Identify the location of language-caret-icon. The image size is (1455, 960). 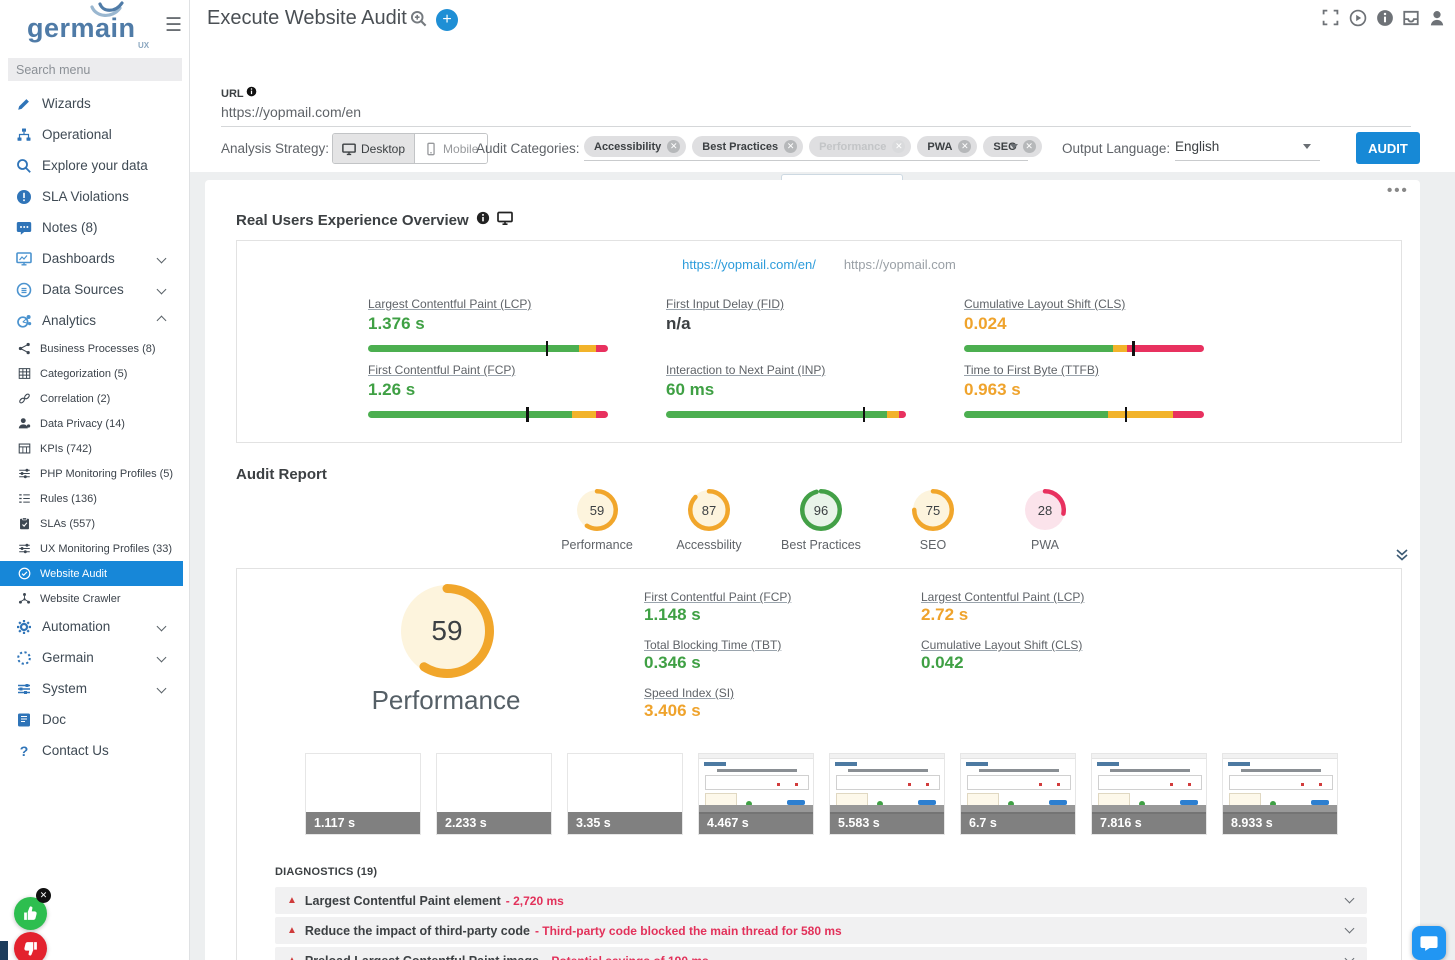
(1307, 146).